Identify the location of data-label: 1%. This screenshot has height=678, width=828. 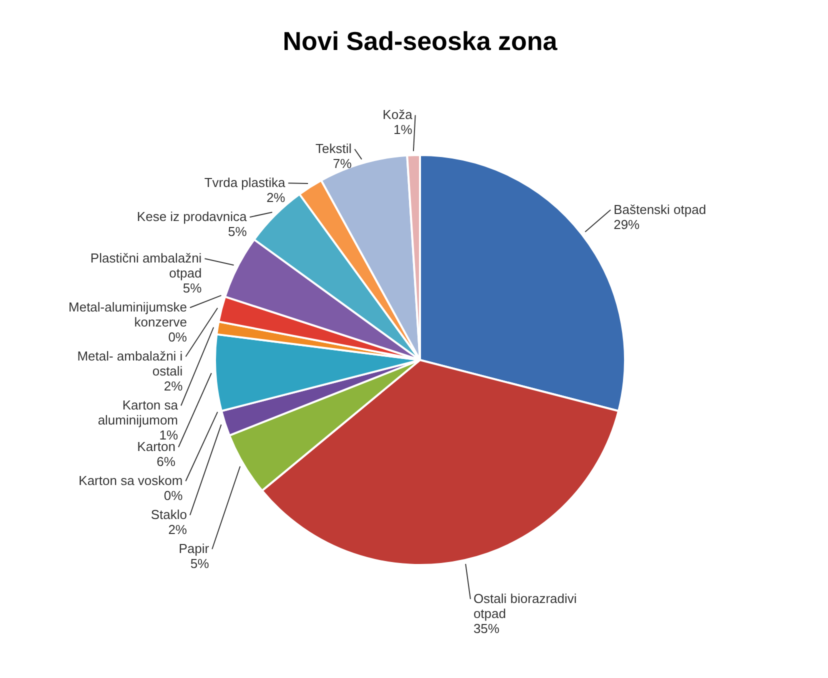
(403, 130).